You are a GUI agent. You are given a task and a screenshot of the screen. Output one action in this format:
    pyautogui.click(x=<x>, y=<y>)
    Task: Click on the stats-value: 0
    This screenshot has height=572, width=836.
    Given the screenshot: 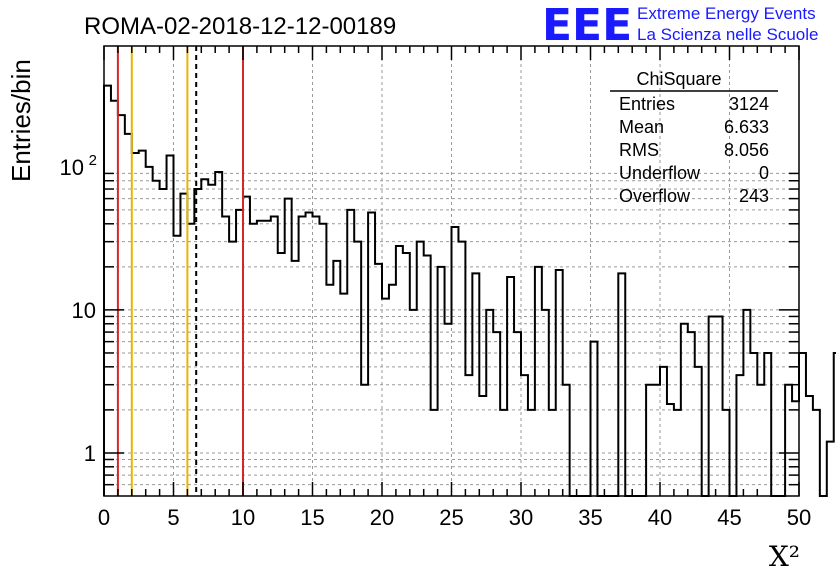 What is the action you would take?
    pyautogui.click(x=764, y=173)
    